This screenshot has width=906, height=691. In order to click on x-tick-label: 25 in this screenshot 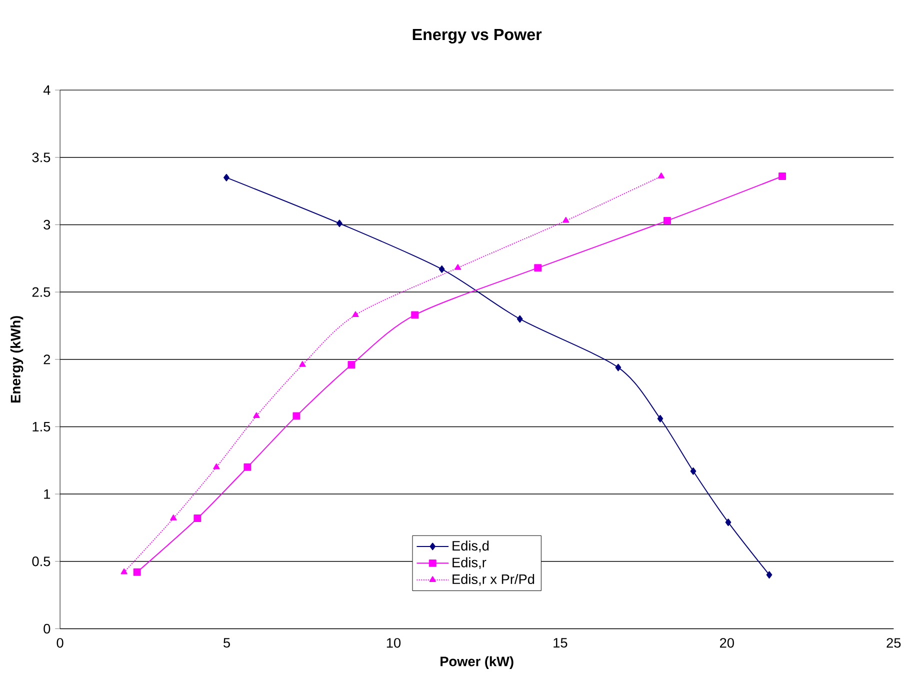, I will do `click(893, 643)`.